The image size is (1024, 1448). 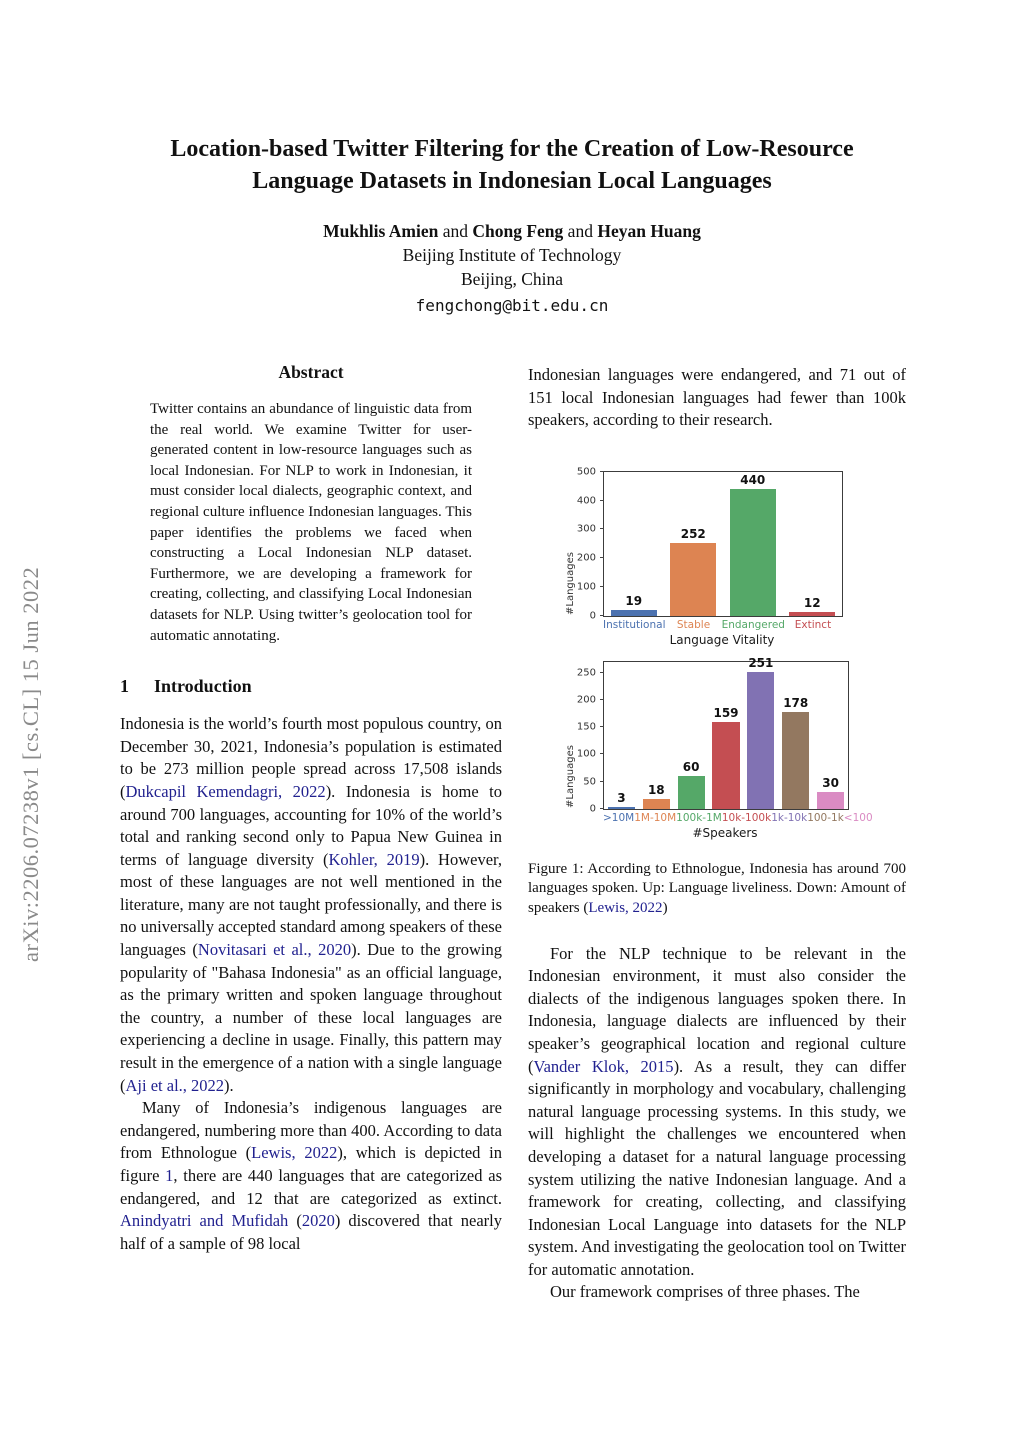 What do you see at coordinates (634, 601) in the screenshot?
I see `bar-value-label: 19` at bounding box center [634, 601].